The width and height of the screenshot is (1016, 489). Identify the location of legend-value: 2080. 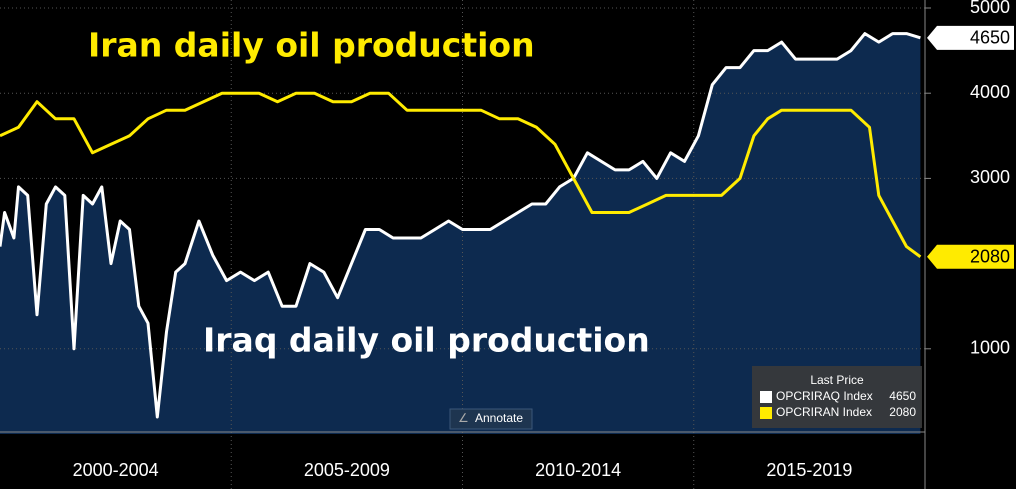
(902, 412).